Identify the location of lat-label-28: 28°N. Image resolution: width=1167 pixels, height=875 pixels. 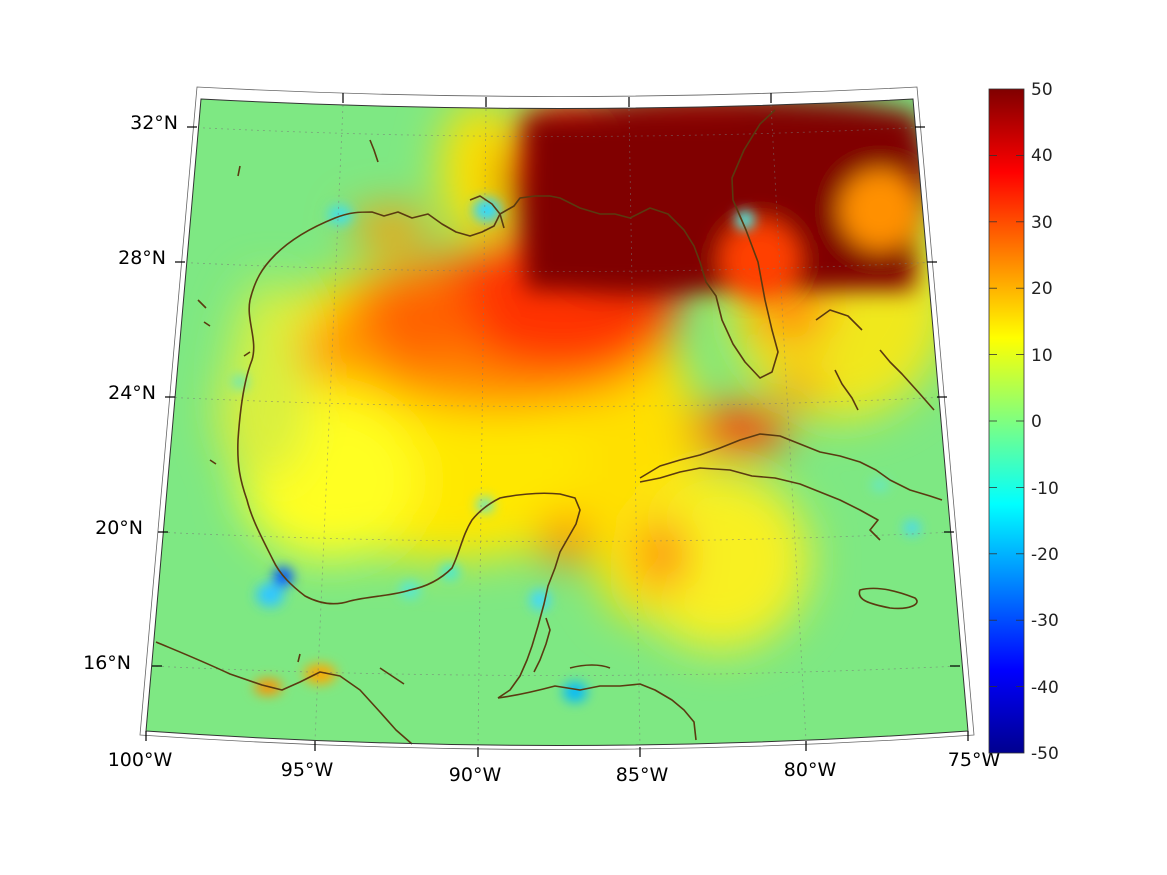
(142, 258).